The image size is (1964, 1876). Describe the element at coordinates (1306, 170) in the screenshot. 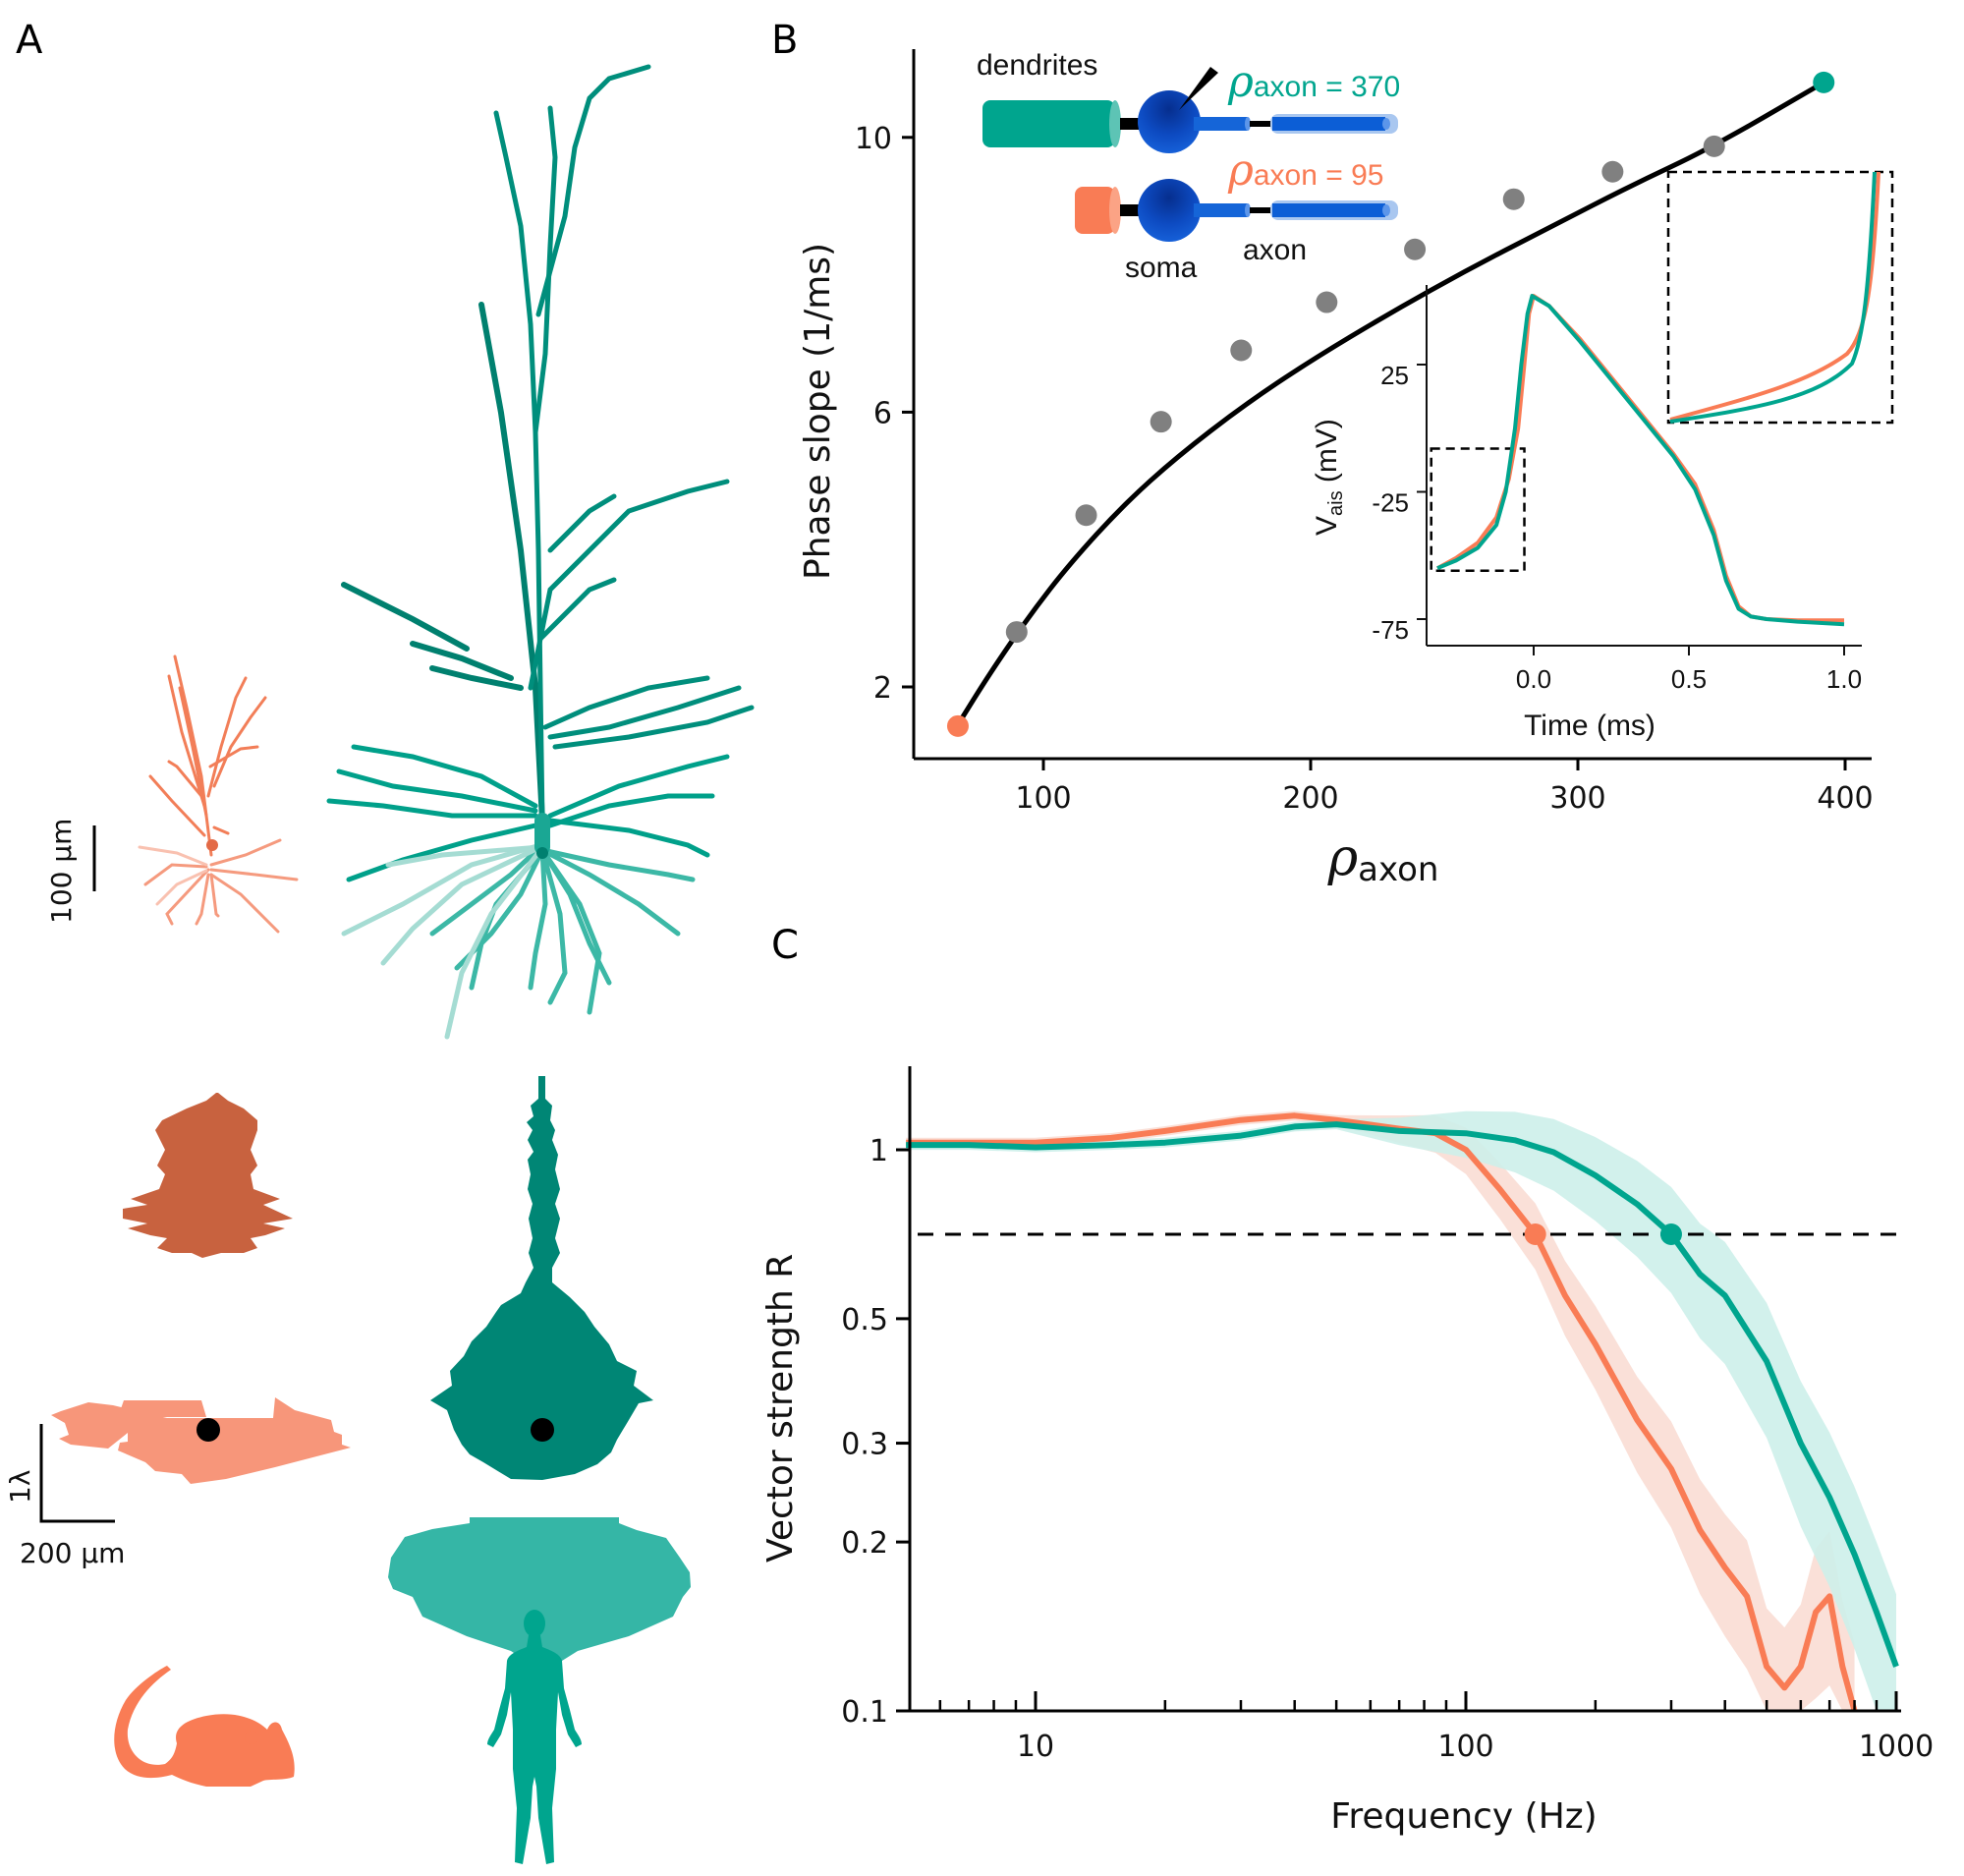

I see `rho-mouse-label: ρaxon = 95` at that location.